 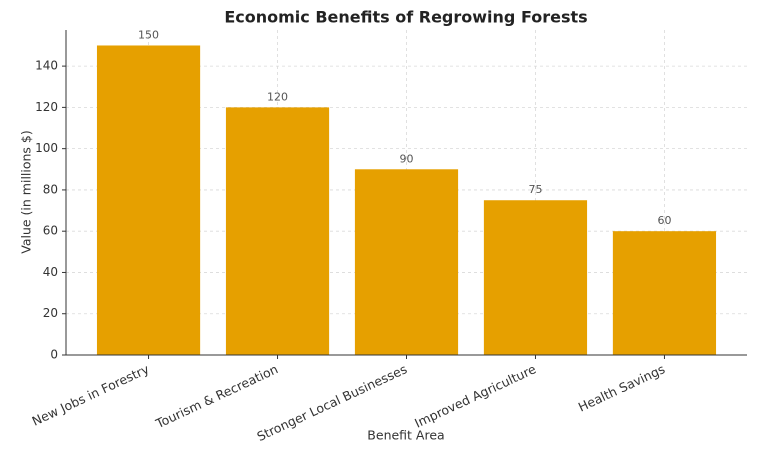 What do you see at coordinates (46, 107) in the screenshot?
I see `y-tick-label: 120` at bounding box center [46, 107].